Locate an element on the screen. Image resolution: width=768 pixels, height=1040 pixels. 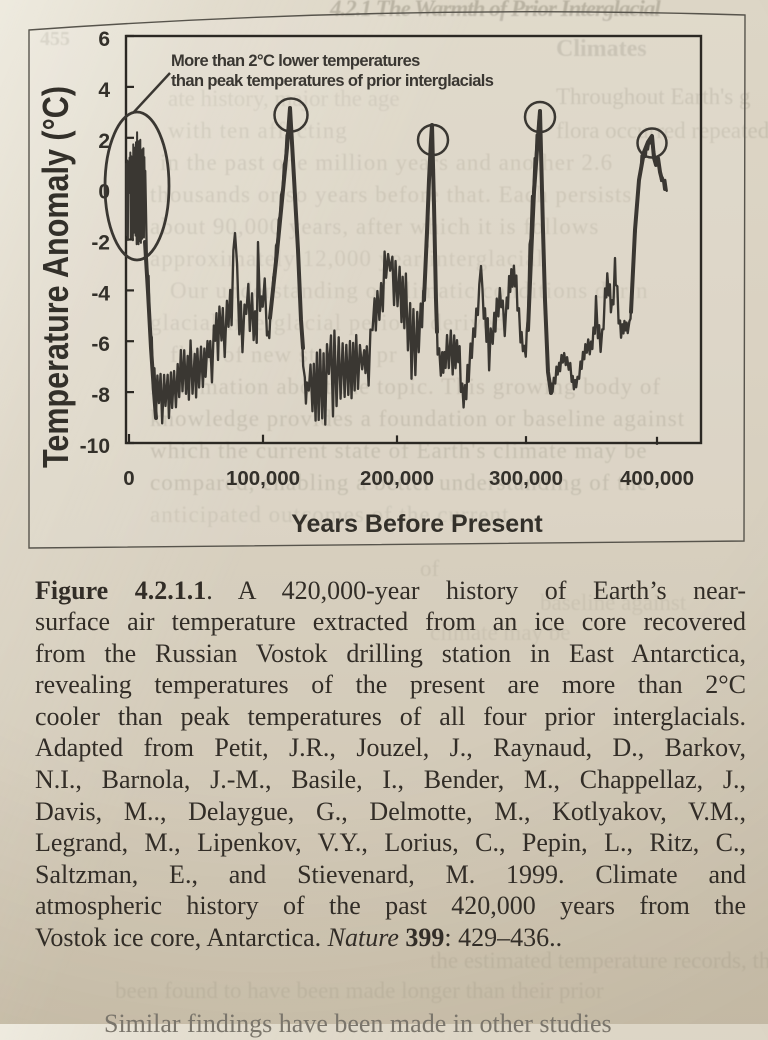
svg-text: -4 is located at coordinates (100, 293).